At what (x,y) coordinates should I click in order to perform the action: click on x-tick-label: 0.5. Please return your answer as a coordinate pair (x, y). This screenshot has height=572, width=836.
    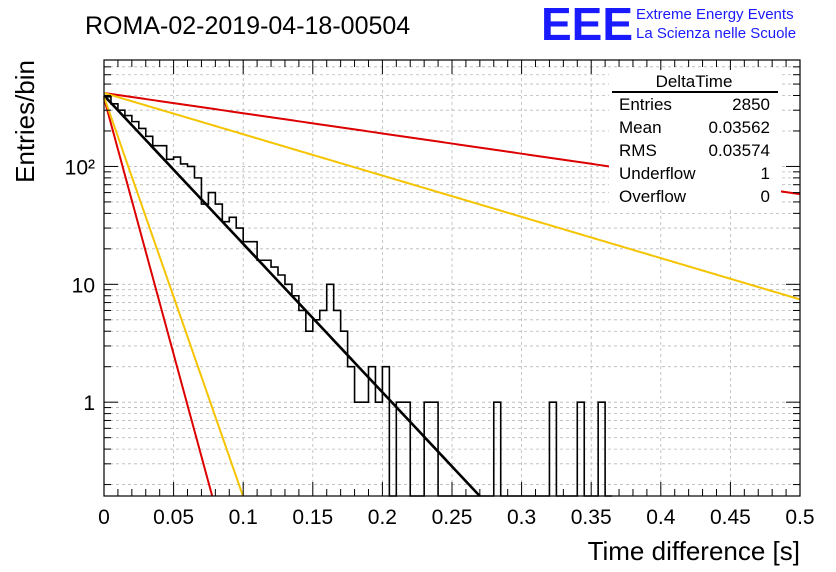
    Looking at the image, I should click on (799, 517).